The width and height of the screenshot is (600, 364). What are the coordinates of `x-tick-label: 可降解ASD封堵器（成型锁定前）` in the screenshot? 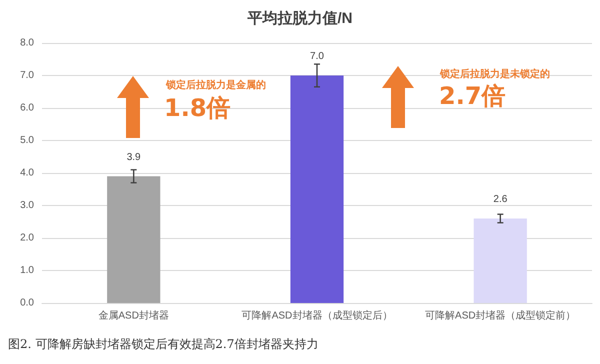 It's located at (500, 316).